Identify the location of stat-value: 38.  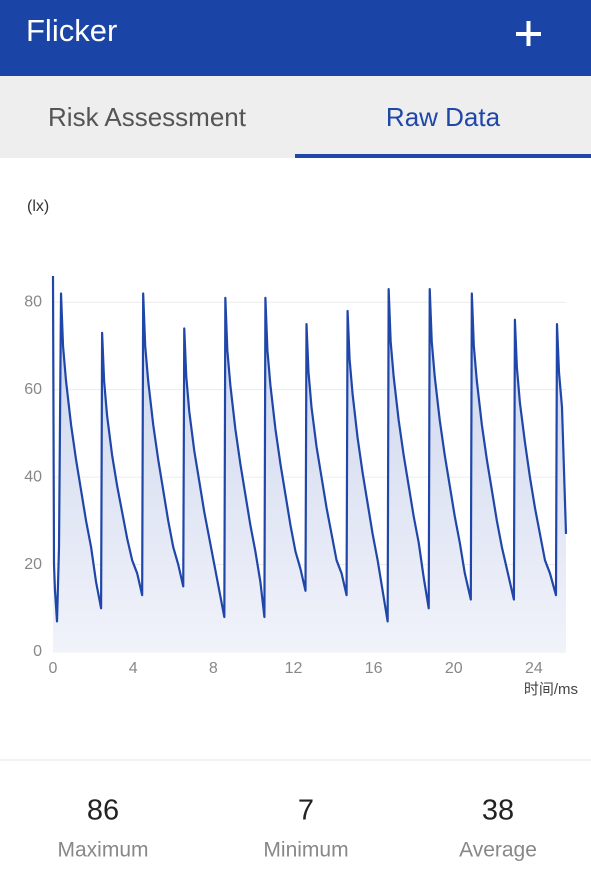
(498, 811).